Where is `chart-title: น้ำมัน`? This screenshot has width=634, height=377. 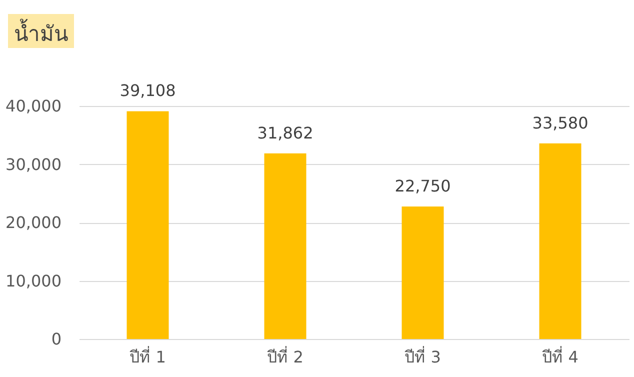 chart-title: น้ำมัน is located at coordinates (41, 33).